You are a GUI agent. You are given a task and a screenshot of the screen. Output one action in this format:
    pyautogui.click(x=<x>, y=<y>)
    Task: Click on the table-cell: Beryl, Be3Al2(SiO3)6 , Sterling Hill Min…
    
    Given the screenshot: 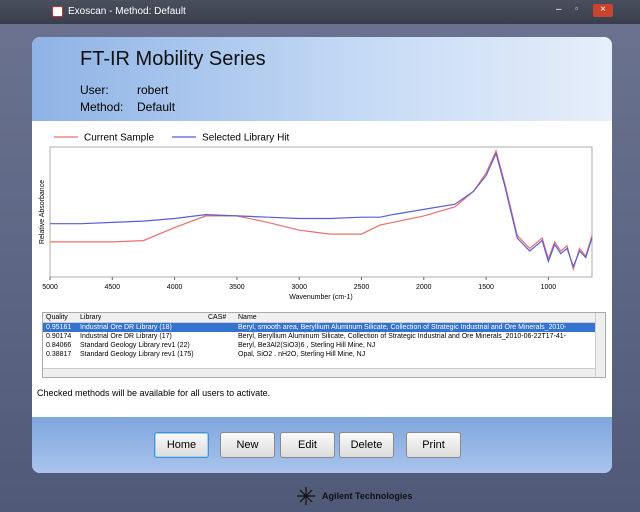 What is the action you would take?
    pyautogui.click(x=307, y=345)
    